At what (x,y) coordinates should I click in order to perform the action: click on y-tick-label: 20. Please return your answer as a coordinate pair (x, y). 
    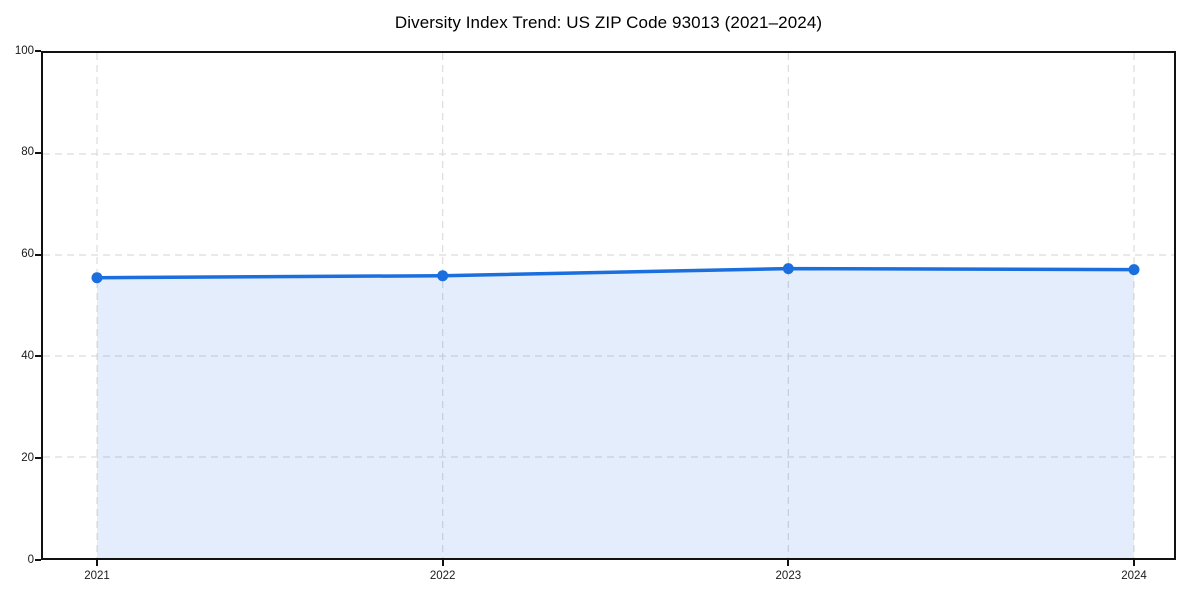
    Looking at the image, I should click on (27, 457).